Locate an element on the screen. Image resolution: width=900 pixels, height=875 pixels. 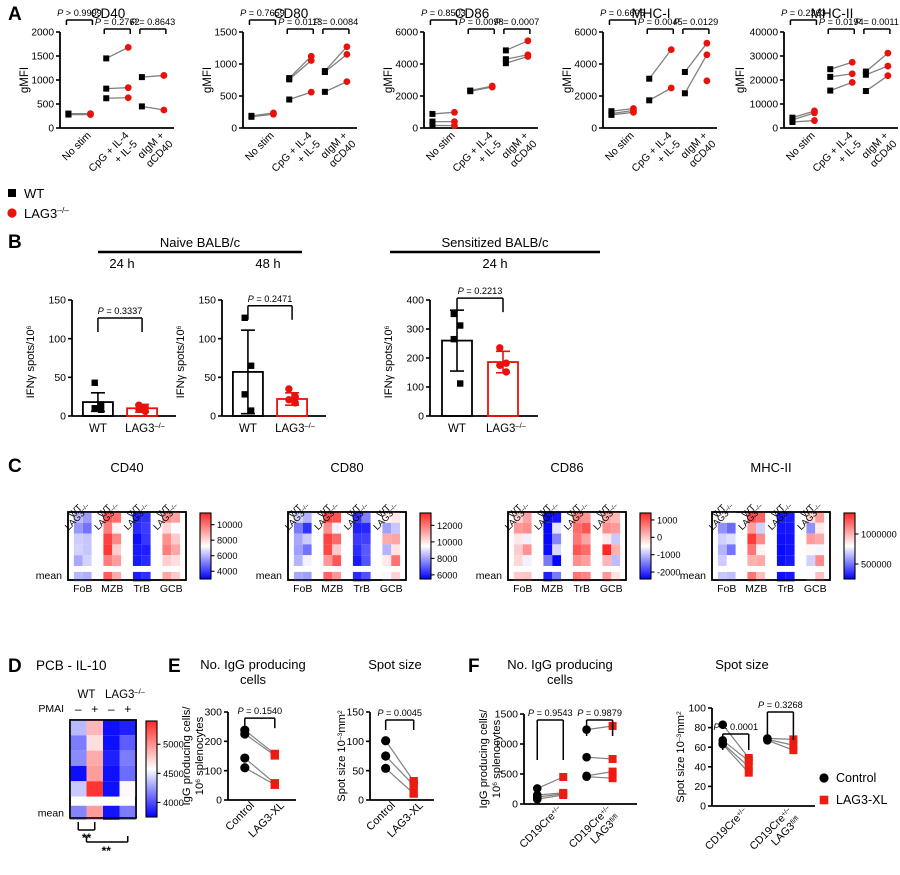
svg-text: 400 is located at coordinates (415, 301).